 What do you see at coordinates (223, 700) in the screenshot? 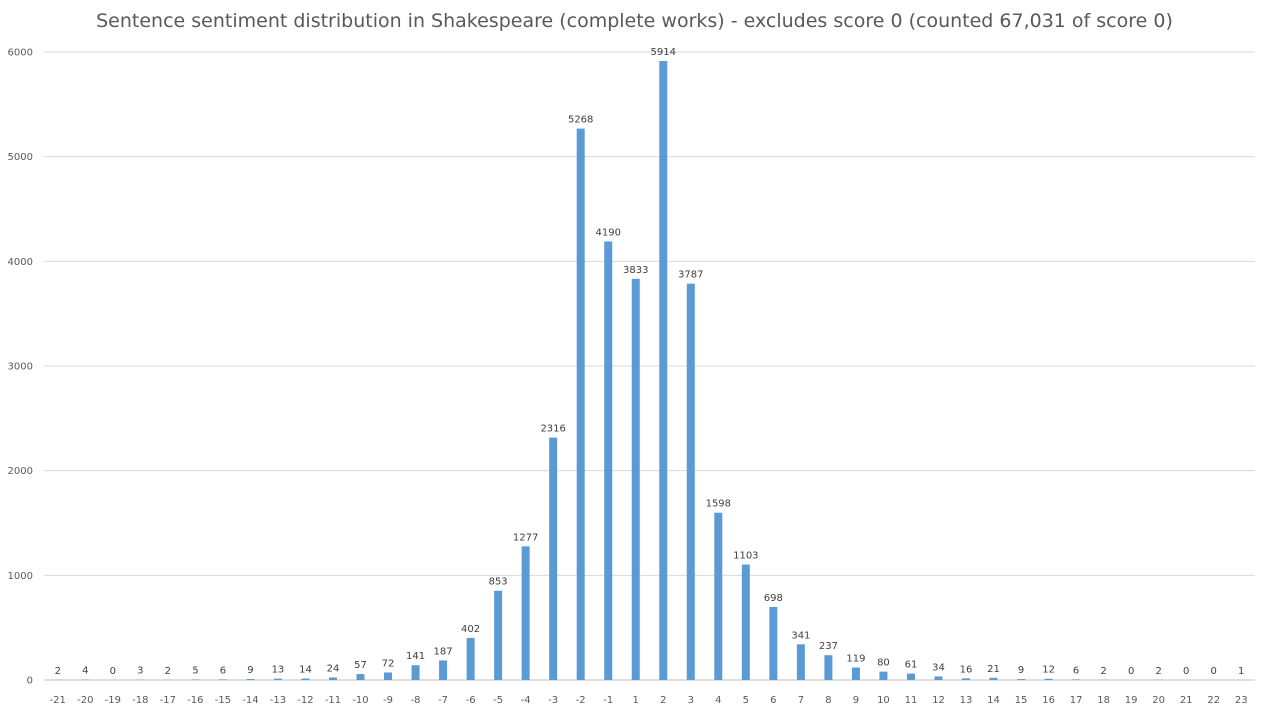
I see `x-tick-label: -15` at bounding box center [223, 700].